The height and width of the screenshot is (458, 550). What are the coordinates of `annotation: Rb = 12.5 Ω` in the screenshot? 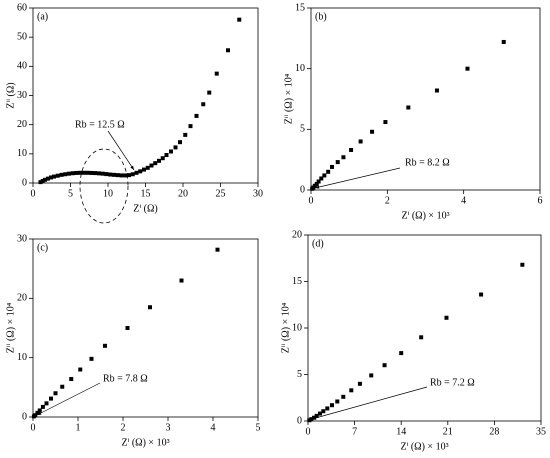 It's located at (100, 124).